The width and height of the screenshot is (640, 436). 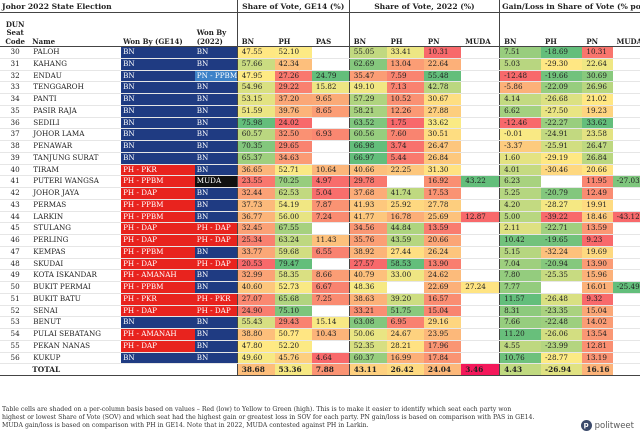 I want to click on won-by-ge14: PH - PKR, so click(x=158, y=299).